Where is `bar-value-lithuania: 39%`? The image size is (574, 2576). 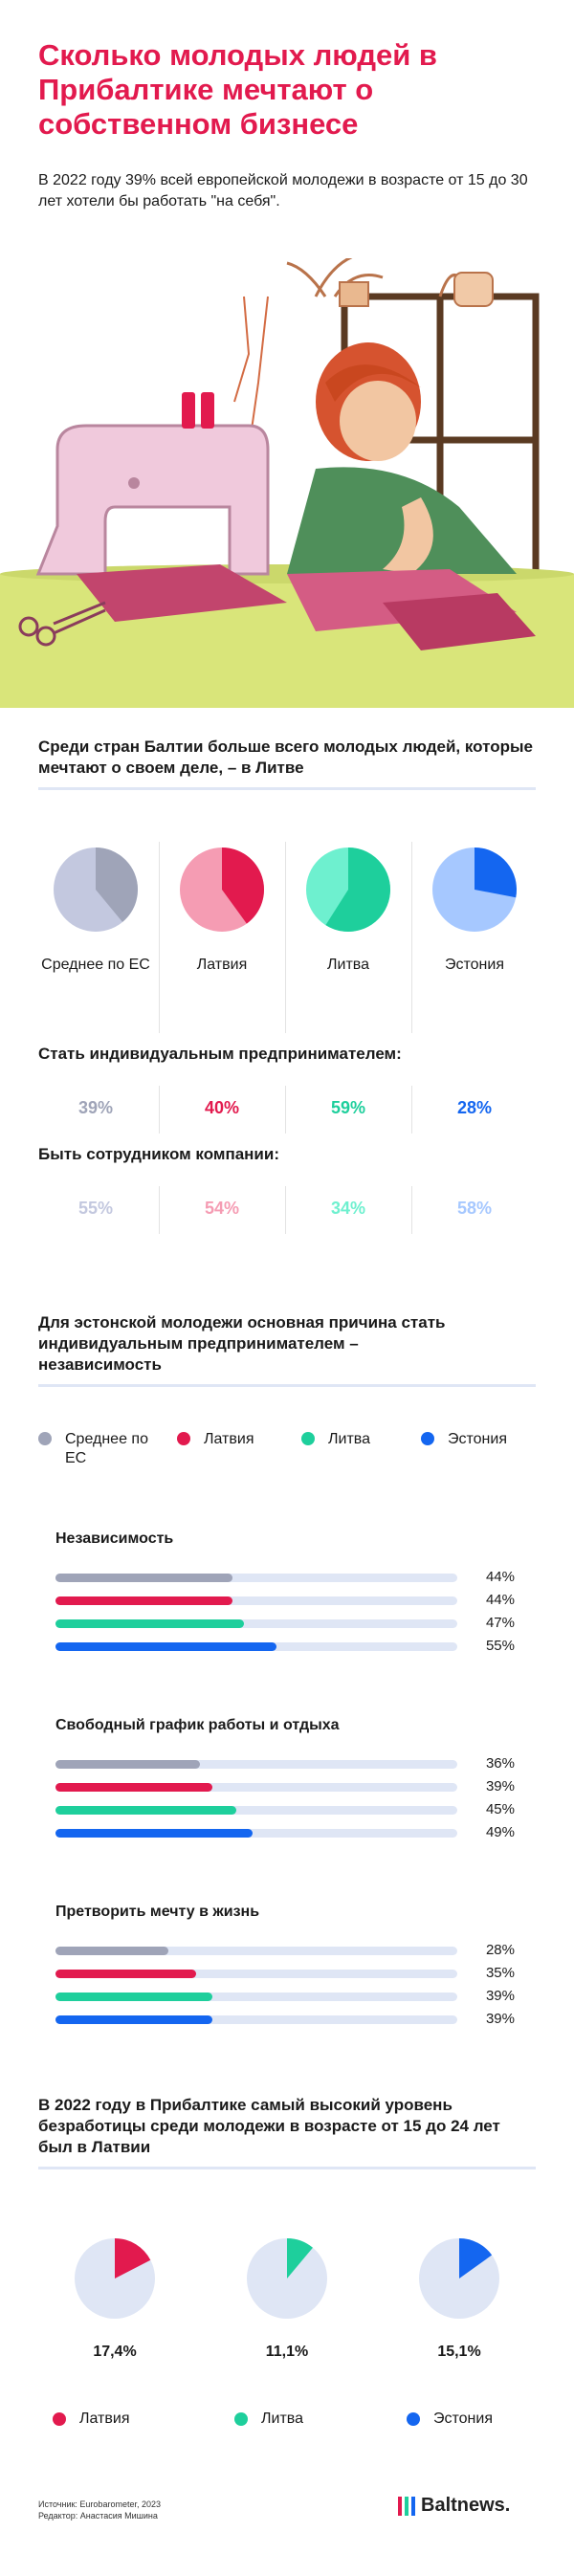 bar-value-lithuania: 39% is located at coordinates (500, 1996).